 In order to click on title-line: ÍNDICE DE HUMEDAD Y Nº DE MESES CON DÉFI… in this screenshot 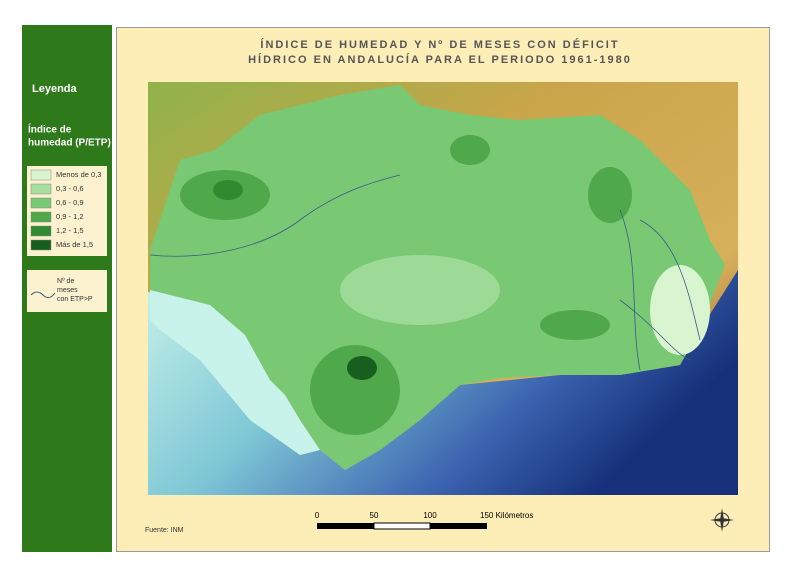, I will do `click(439, 44)`.